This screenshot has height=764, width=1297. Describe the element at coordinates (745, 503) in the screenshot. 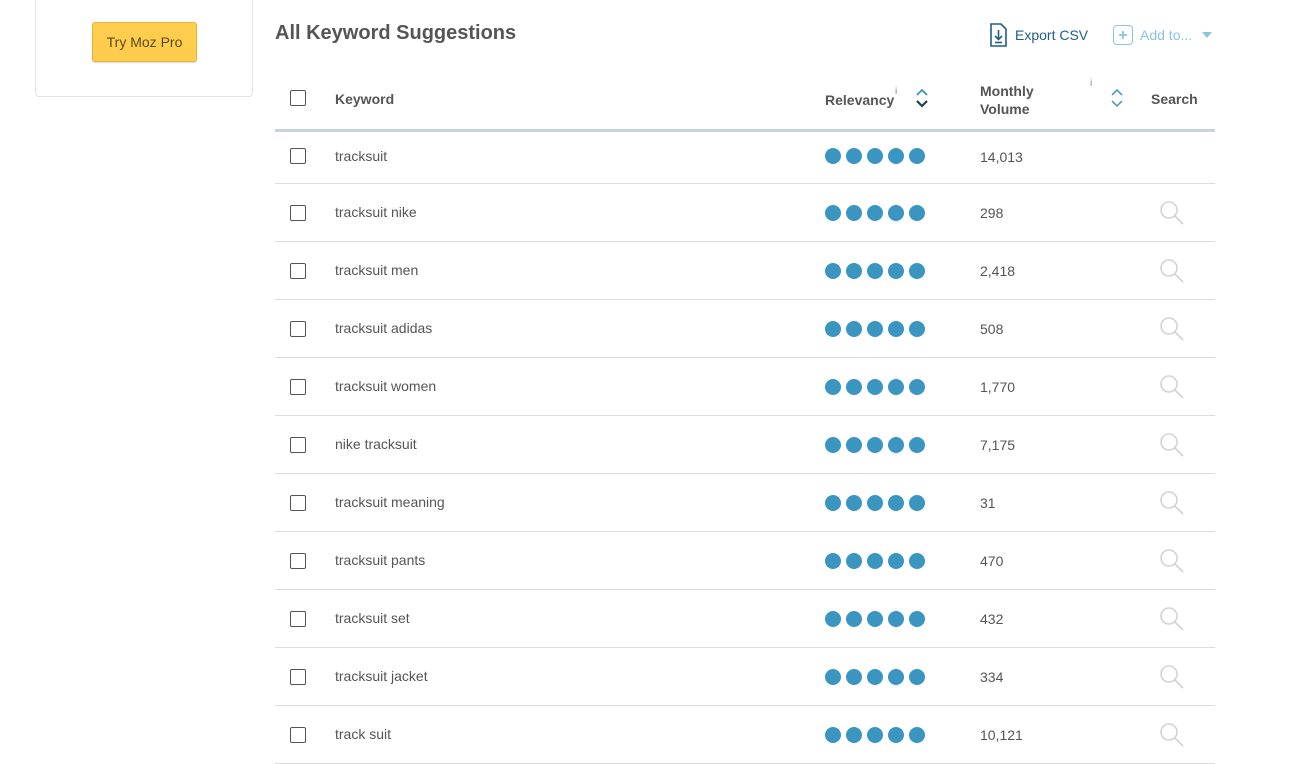

I see `table-row: tracksuit meaning 31` at that location.